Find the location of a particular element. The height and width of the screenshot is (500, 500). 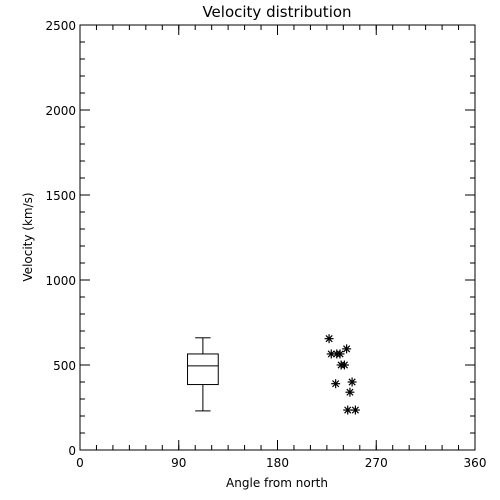

y-tick-label: 1000 is located at coordinates (60, 281).